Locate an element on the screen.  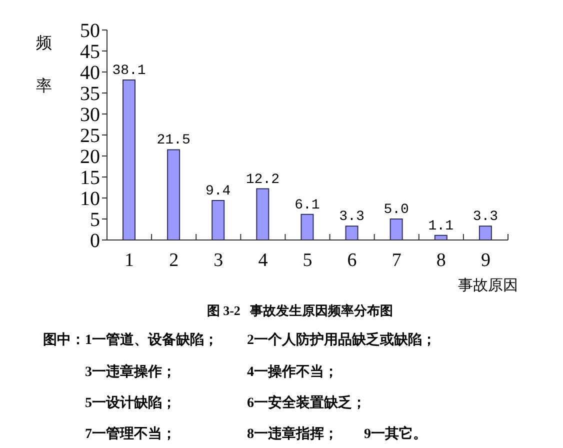
x-tick-label: 8 is located at coordinates (441, 260).